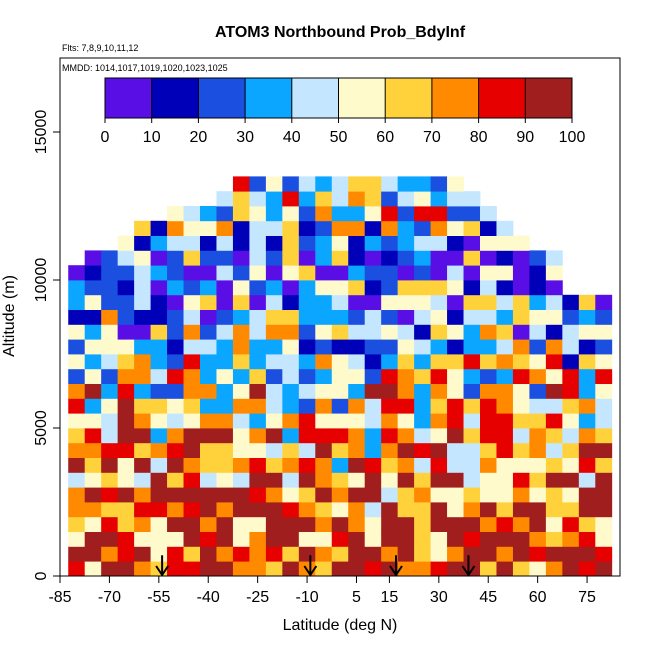  What do you see at coordinates (340, 625) in the screenshot?
I see `x-axis-label: Latitude (deg N)` at bounding box center [340, 625].